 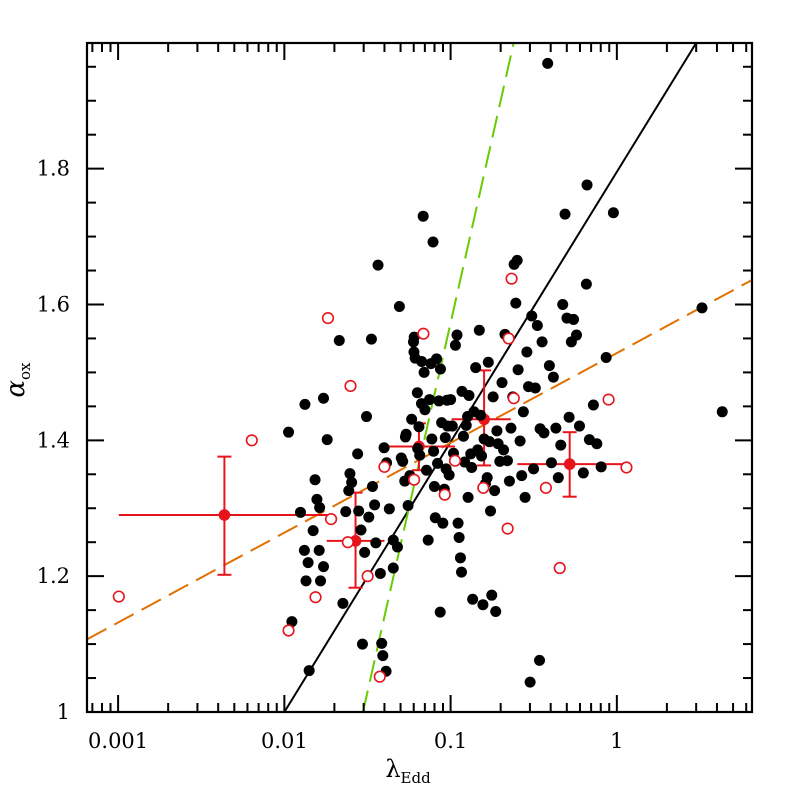 What do you see at coordinates (450, 741) in the screenshot?
I see `x-tick-label: 0.1` at bounding box center [450, 741].